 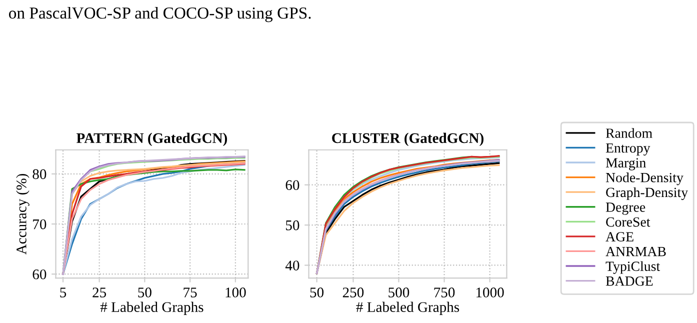 I want to click on x-tick-label: 25, so click(x=99, y=293).